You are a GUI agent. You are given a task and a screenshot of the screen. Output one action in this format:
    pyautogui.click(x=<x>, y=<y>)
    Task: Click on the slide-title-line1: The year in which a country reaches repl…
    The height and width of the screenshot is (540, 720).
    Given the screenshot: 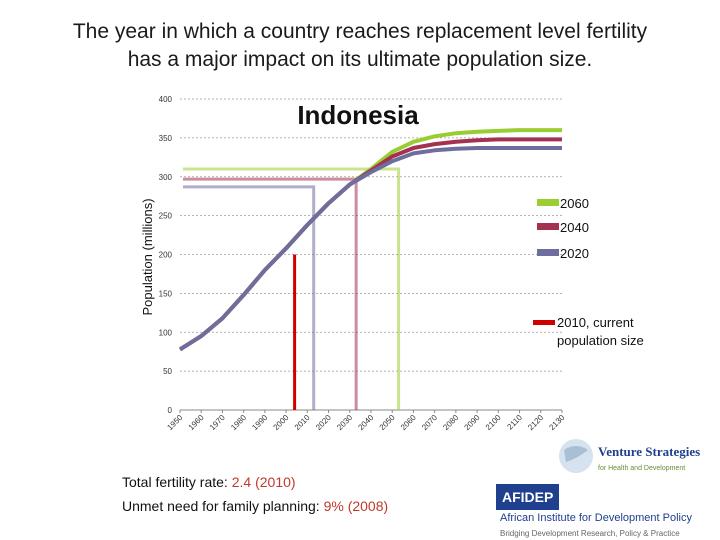 What is the action you would take?
    pyautogui.click(x=360, y=31)
    